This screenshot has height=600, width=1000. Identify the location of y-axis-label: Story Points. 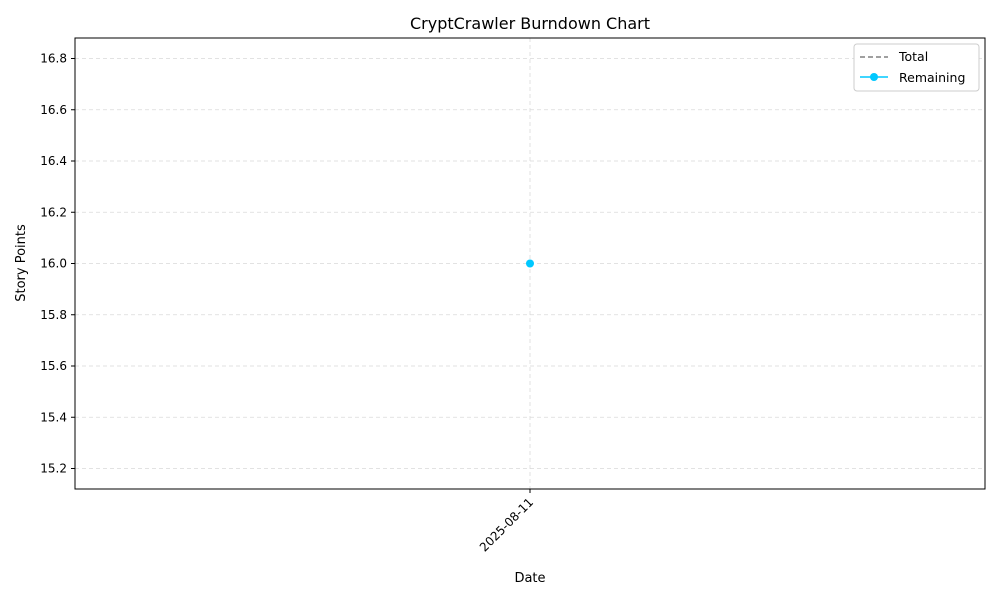
(21, 263).